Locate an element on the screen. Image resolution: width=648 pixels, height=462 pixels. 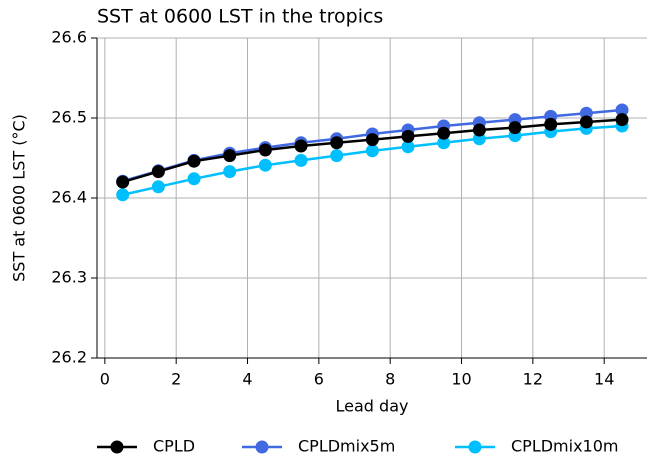
x-tick-label: 10 is located at coordinates (461, 379).